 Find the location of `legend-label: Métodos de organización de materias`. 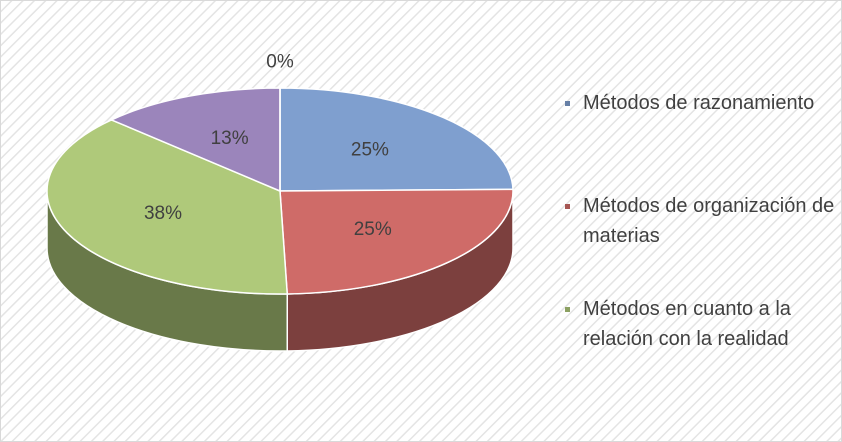

legend-label: Métodos de organización de materias is located at coordinates (709, 221).